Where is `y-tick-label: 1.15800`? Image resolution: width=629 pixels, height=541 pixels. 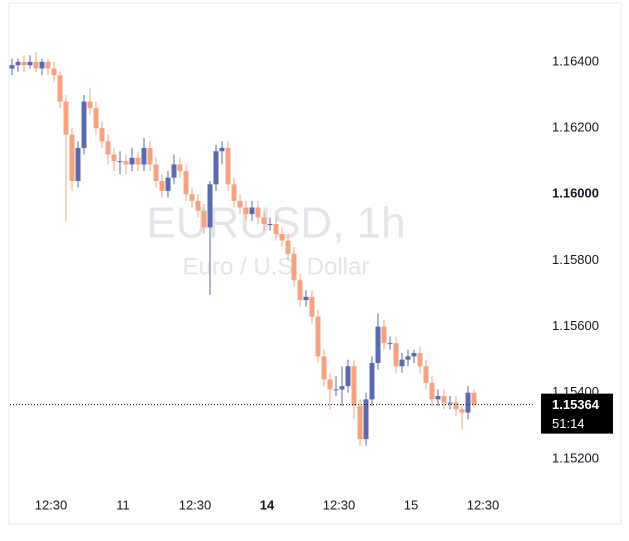
y-tick-label: 1.15800 is located at coordinates (575, 259).